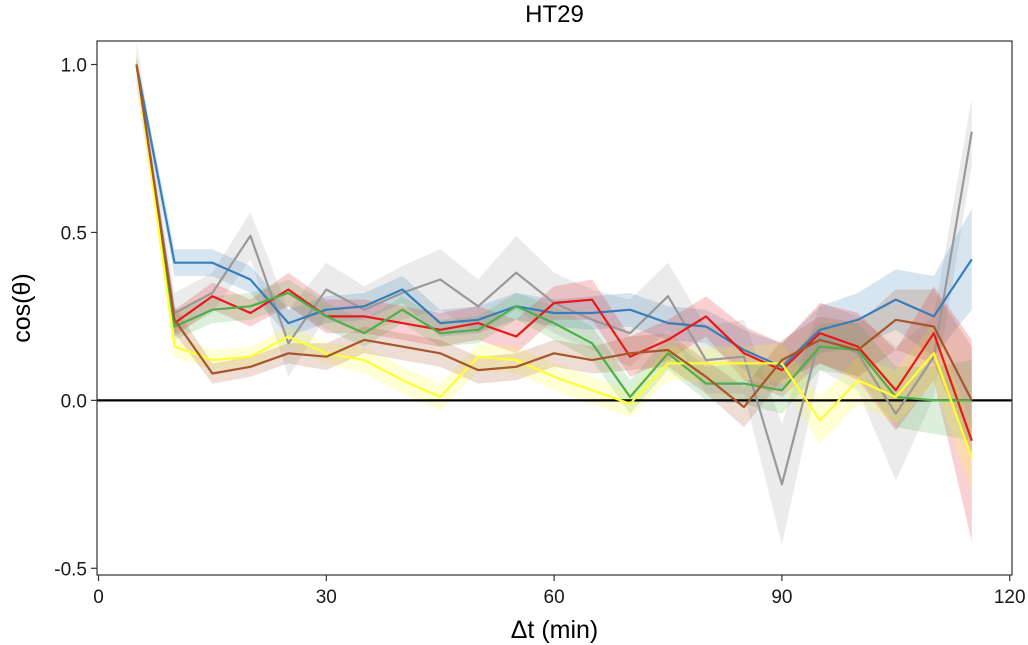 This screenshot has width=1028, height=645. Describe the element at coordinates (22, 307) in the screenshot. I see `y-axis-title: cos(θ)` at that location.